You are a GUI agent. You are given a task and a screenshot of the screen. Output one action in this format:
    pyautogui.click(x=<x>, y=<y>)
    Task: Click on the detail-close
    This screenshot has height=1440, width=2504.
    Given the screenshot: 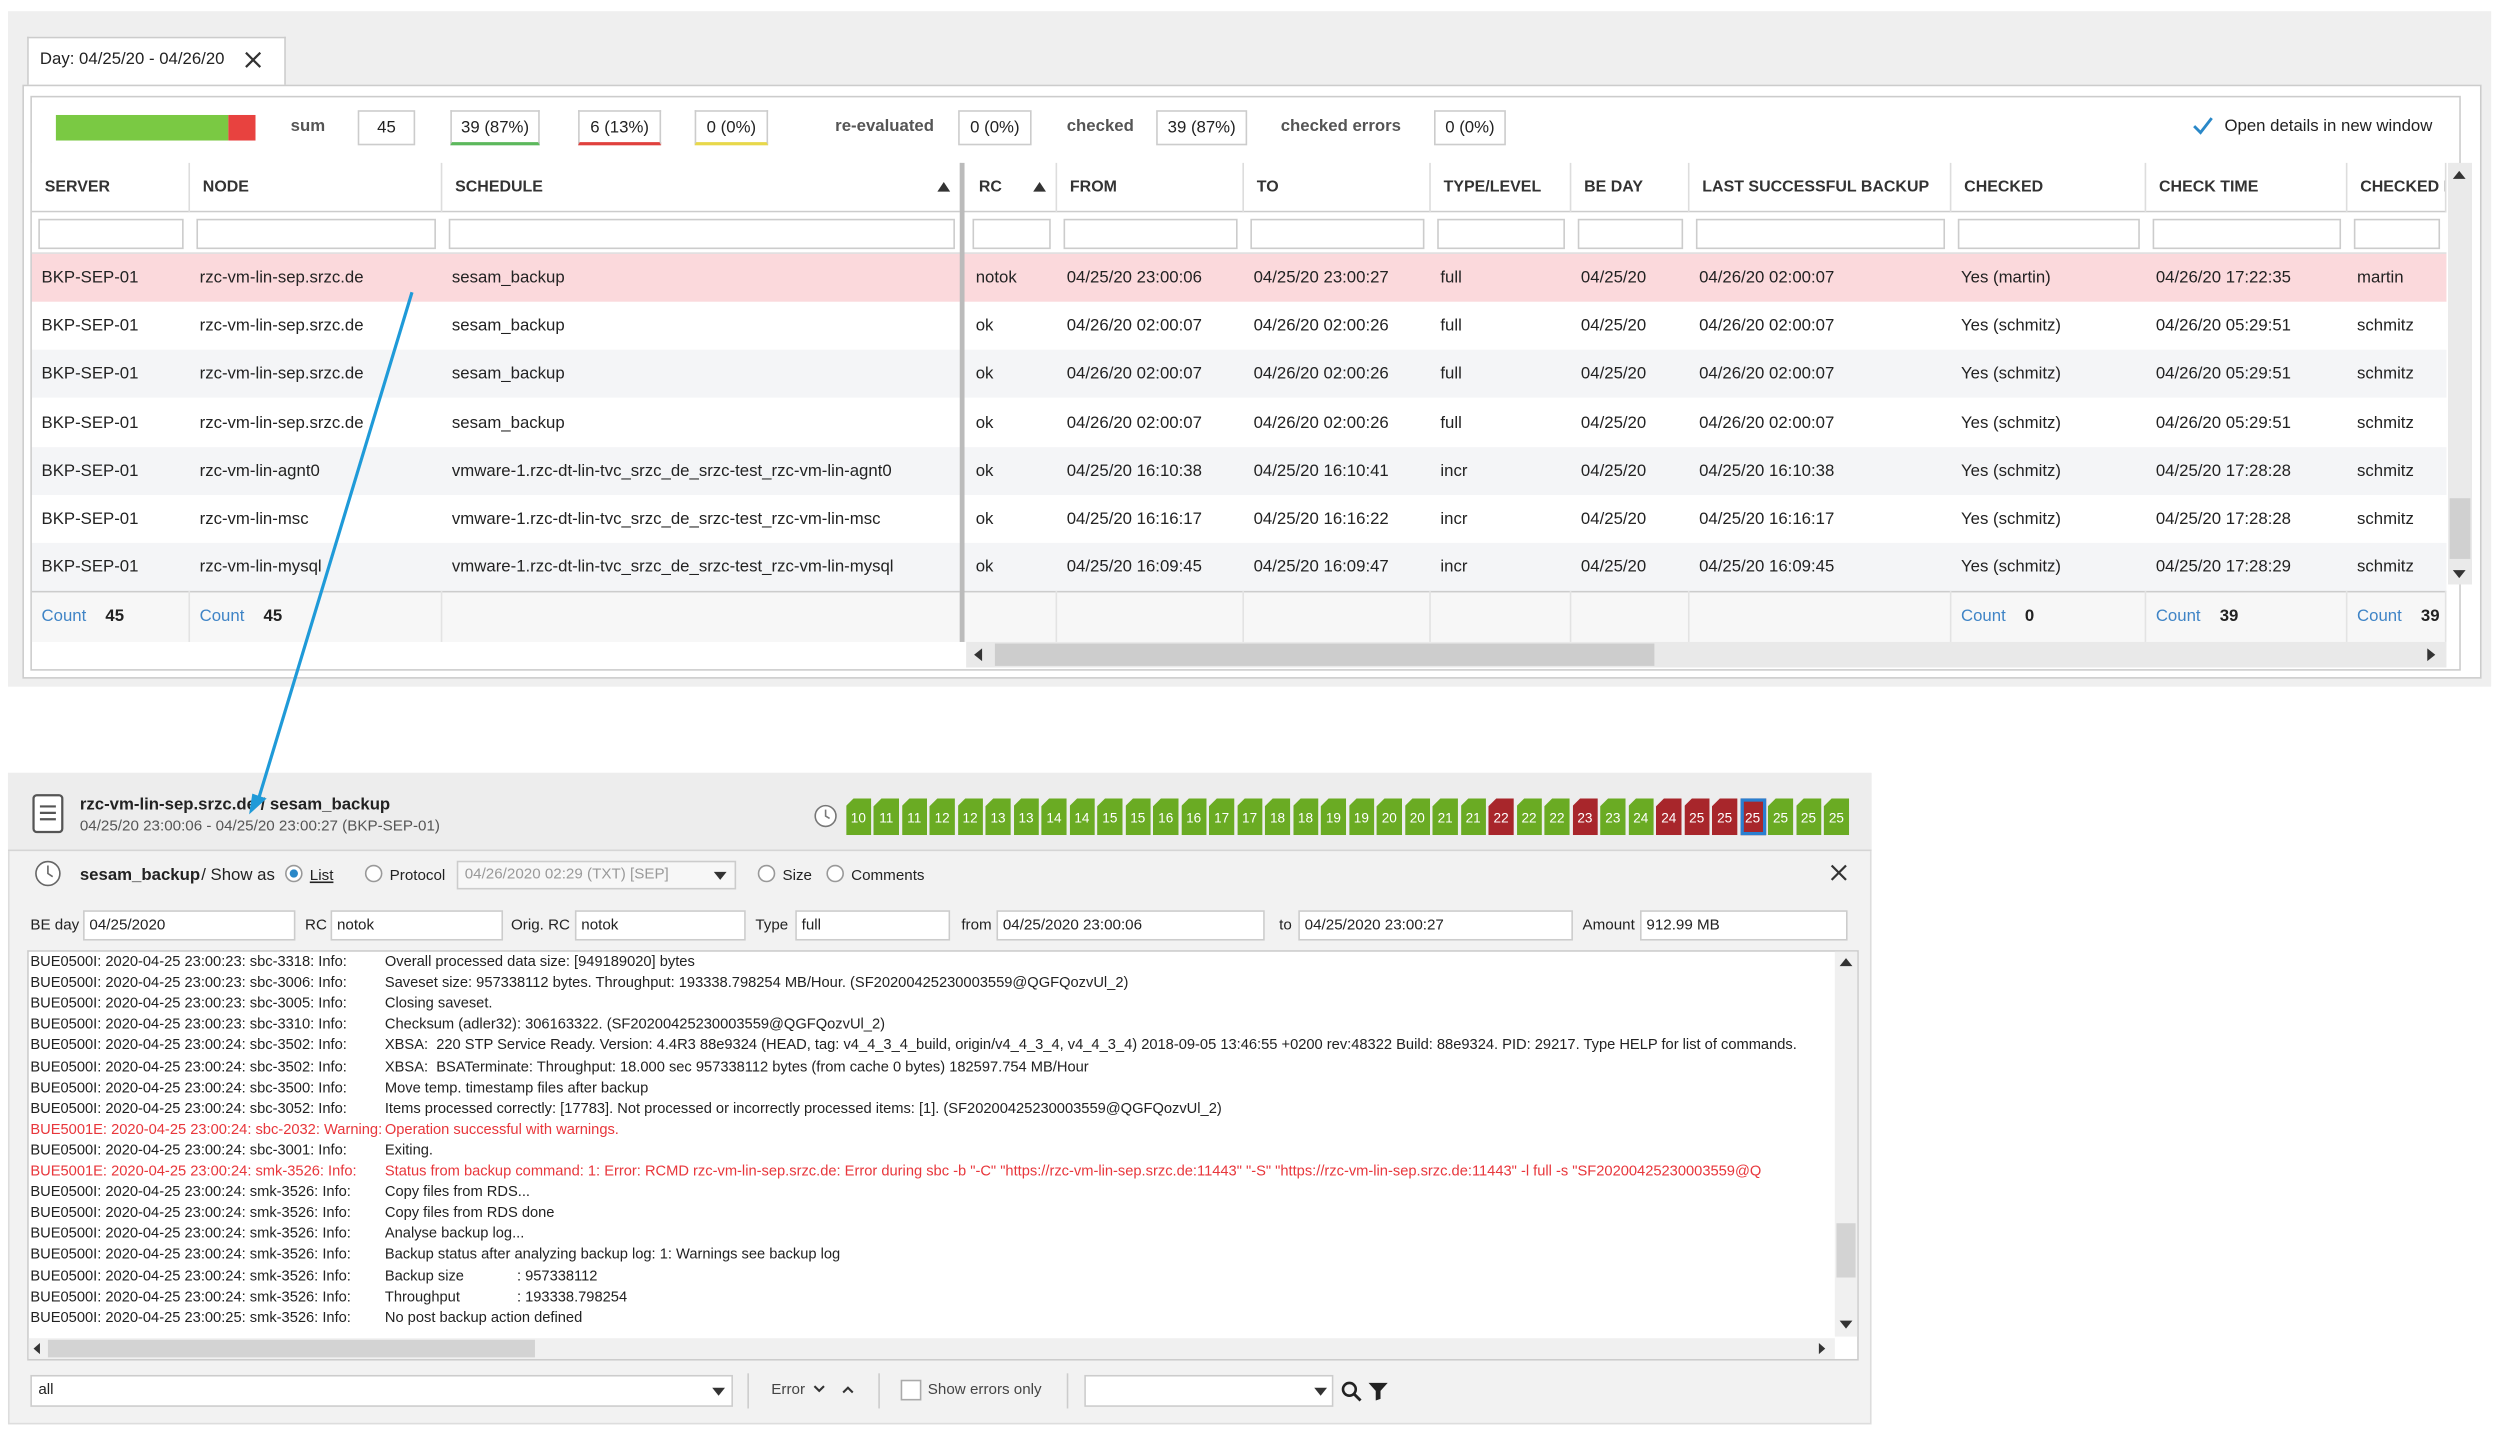 What is the action you would take?
    pyautogui.click(x=1838, y=872)
    